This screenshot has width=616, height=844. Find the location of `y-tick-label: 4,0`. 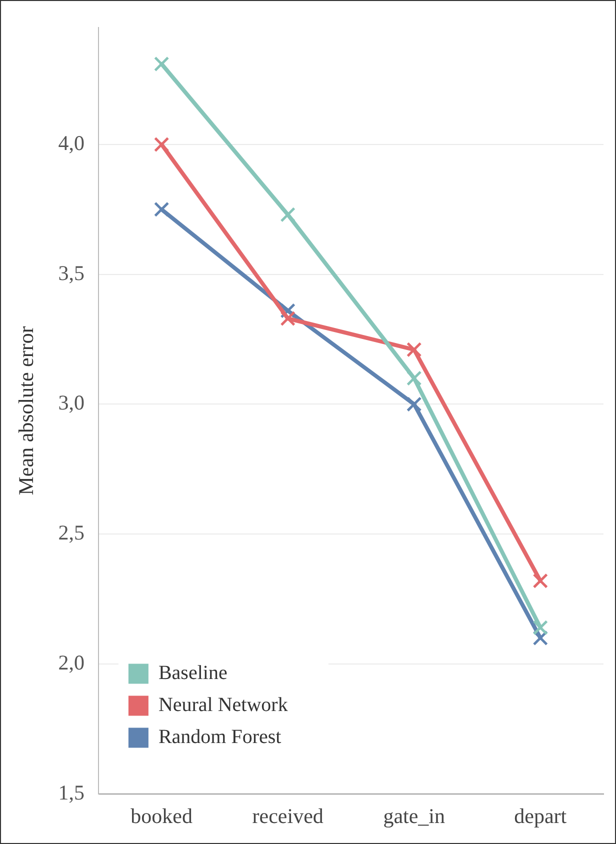

y-tick-label: 4,0 is located at coordinates (71, 142).